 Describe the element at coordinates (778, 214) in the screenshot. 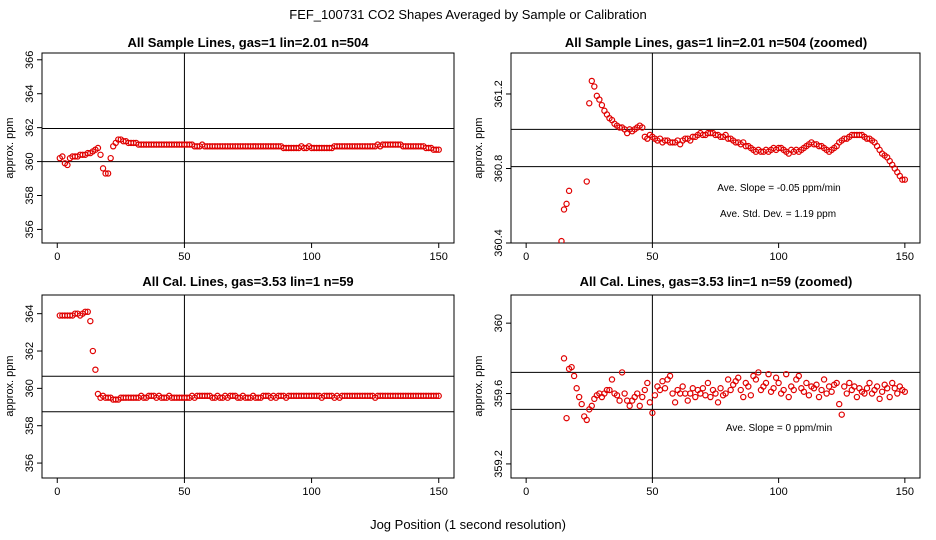

I see `annotation-ave-std-dev: Ave. Std. Dev. = 1.19 ppm` at that location.